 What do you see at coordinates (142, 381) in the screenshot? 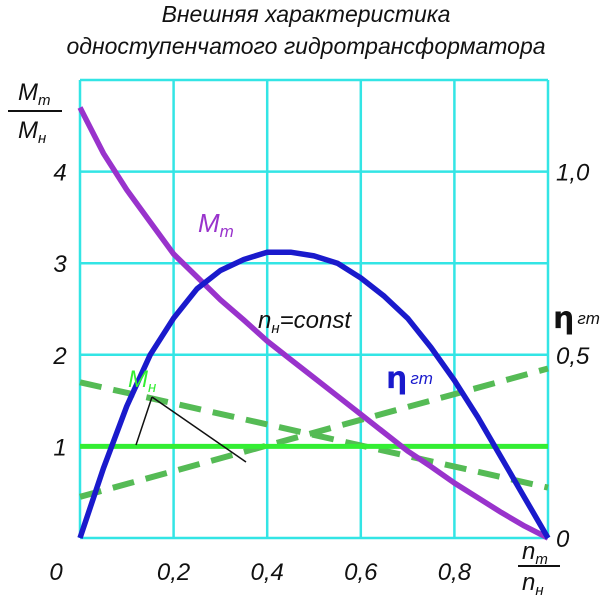
I see `series-label-mn: Mн` at bounding box center [142, 381].